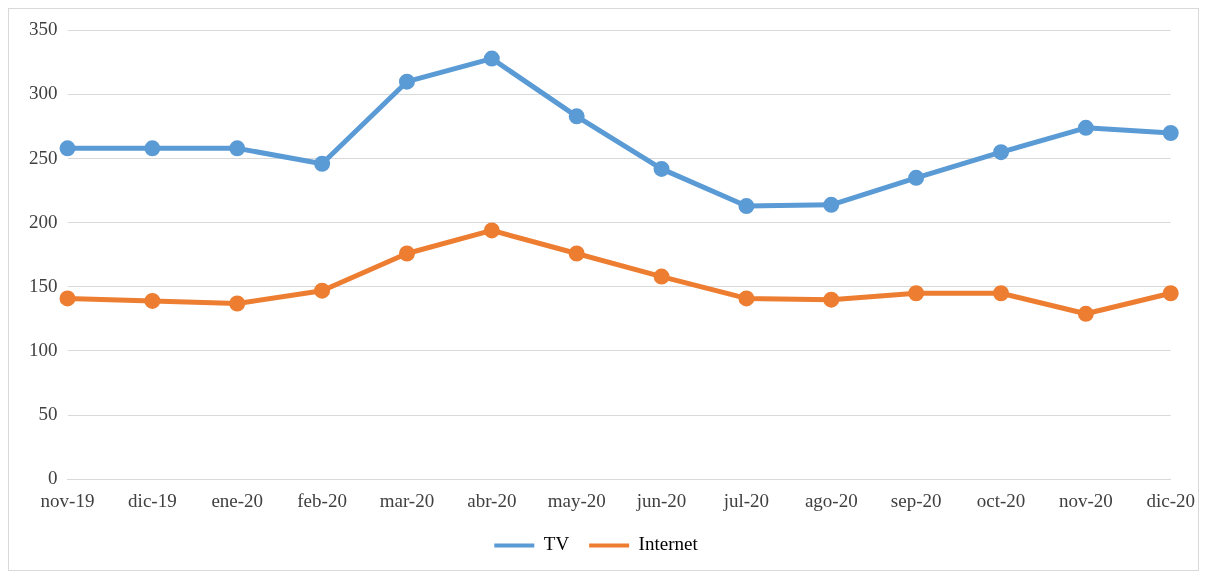 This screenshot has width=1207, height=579. Describe the element at coordinates (43, 157) in the screenshot. I see `y-tick-label: 250` at that location.